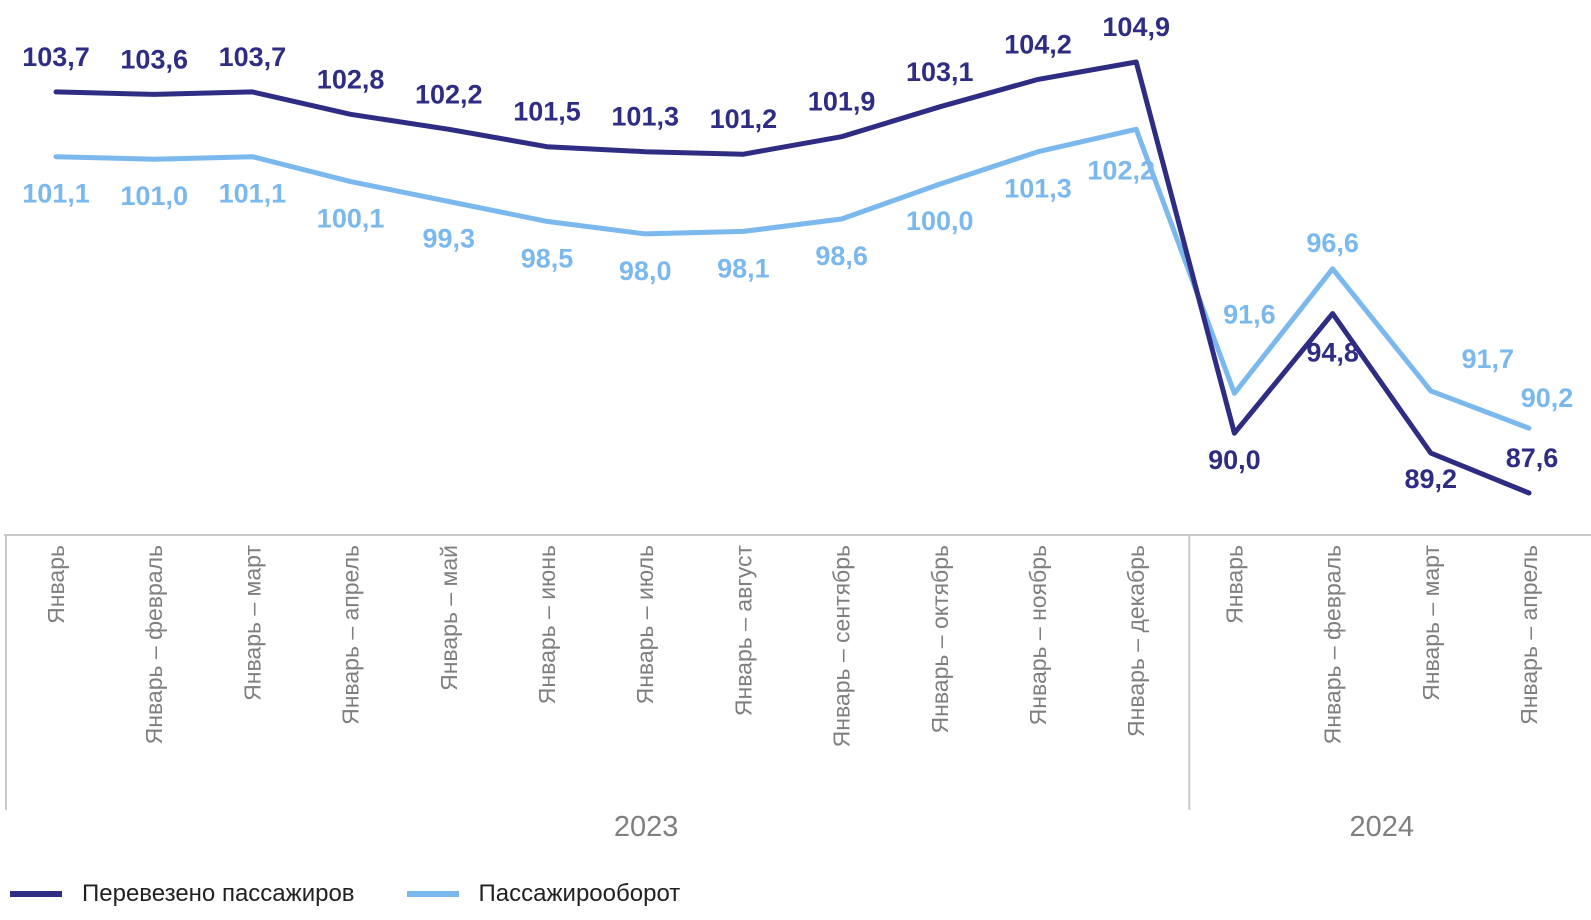 The width and height of the screenshot is (1591, 920). What do you see at coordinates (1547, 398) in the screenshot?
I see `data-label: 90,2` at bounding box center [1547, 398].